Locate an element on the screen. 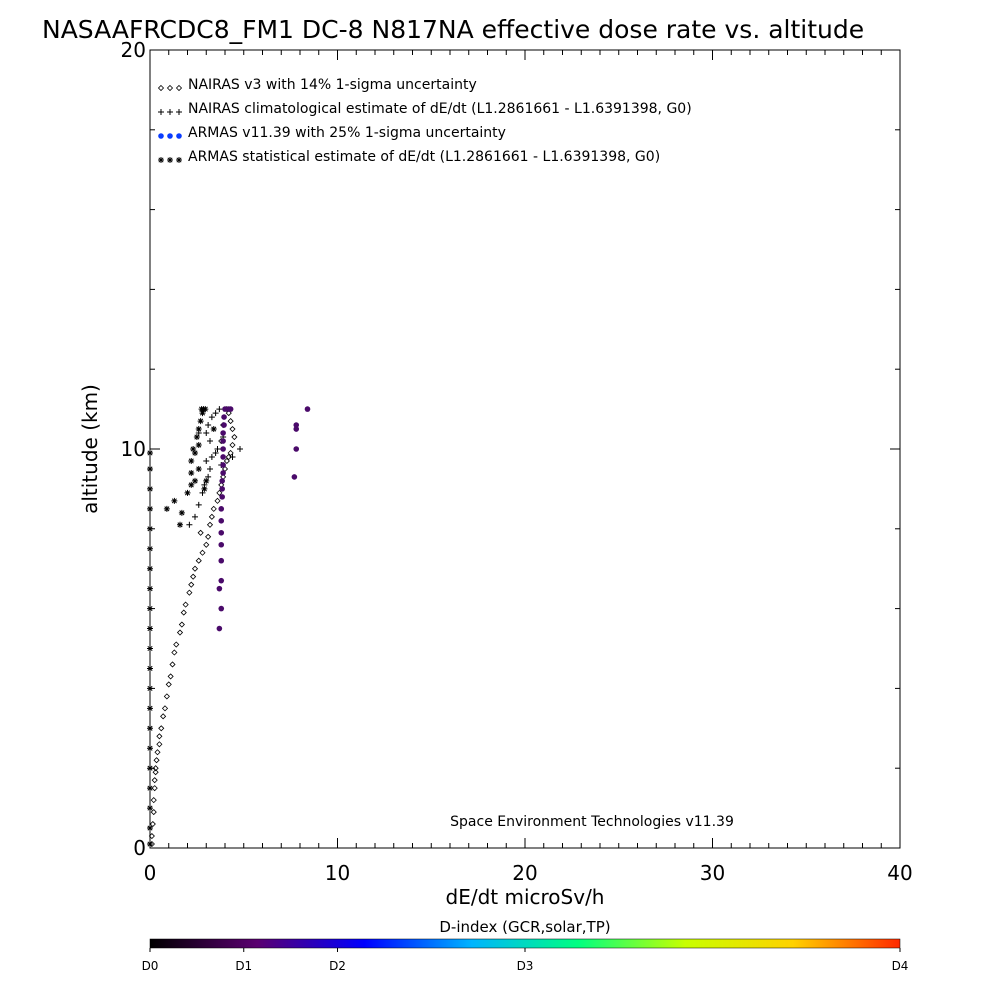 The height and width of the screenshot is (1000, 1000). series-dot is located at coordinates (263, 519).